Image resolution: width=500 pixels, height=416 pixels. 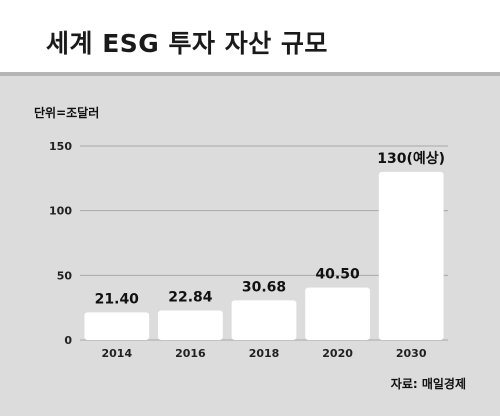 I want to click on x-tick-label: 2016, so click(x=190, y=353).